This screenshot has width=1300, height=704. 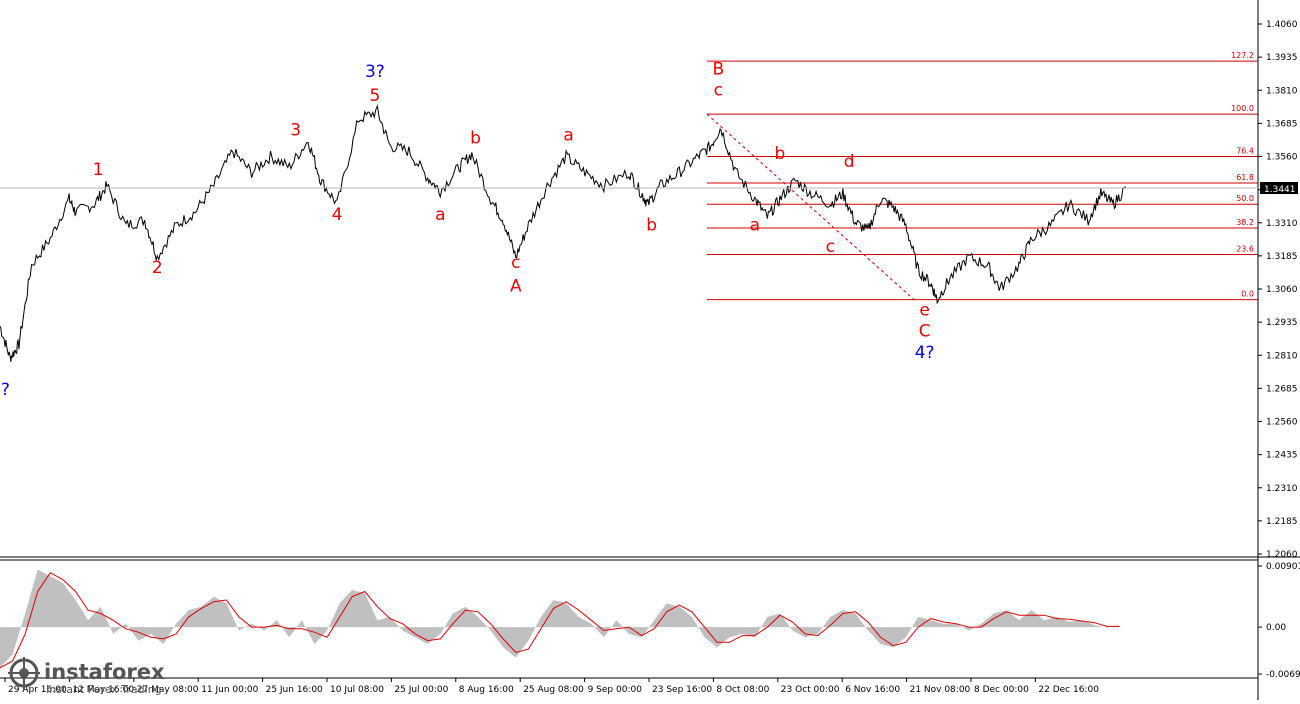 I want to click on x-tick-label: 27 May 08:00, so click(x=168, y=690).